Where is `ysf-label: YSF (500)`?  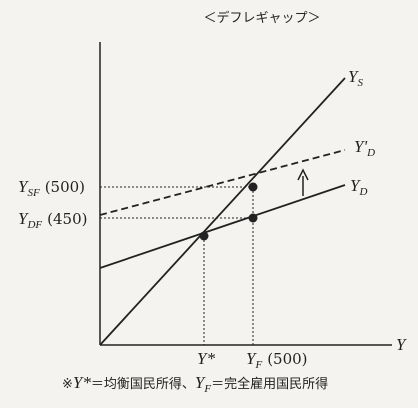 ysf-label: YSF (500) is located at coordinates (51, 188).